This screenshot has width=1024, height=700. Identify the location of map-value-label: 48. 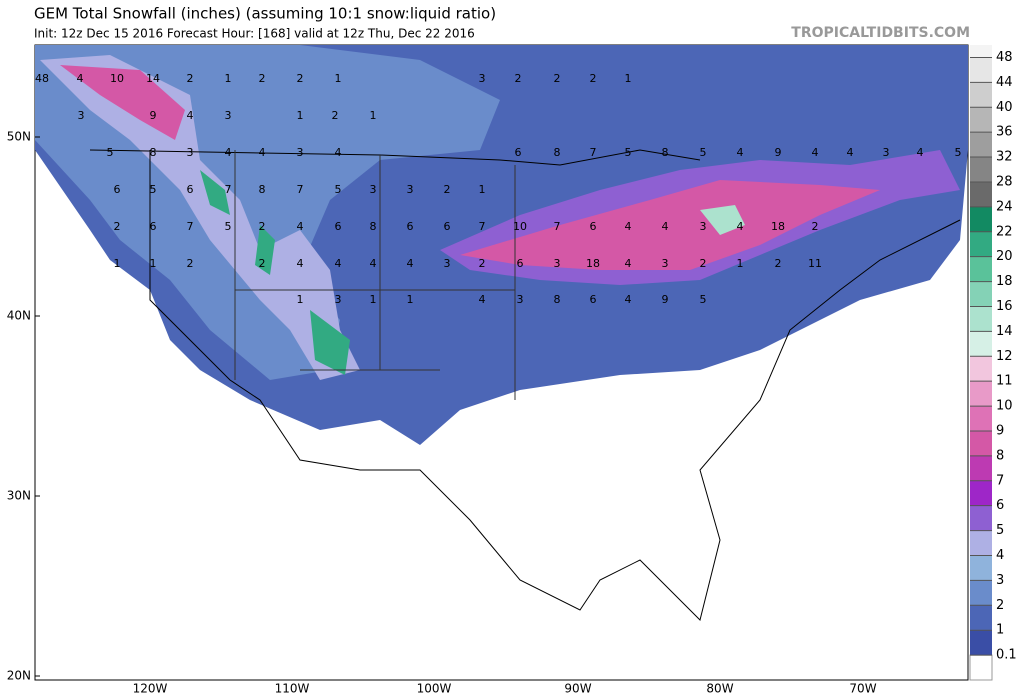
(42, 78).